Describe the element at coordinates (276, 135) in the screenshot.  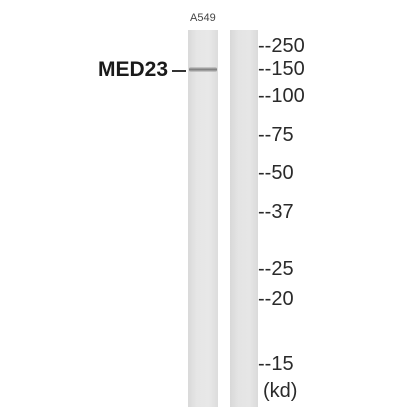
I see `marker-75: --75` at that location.